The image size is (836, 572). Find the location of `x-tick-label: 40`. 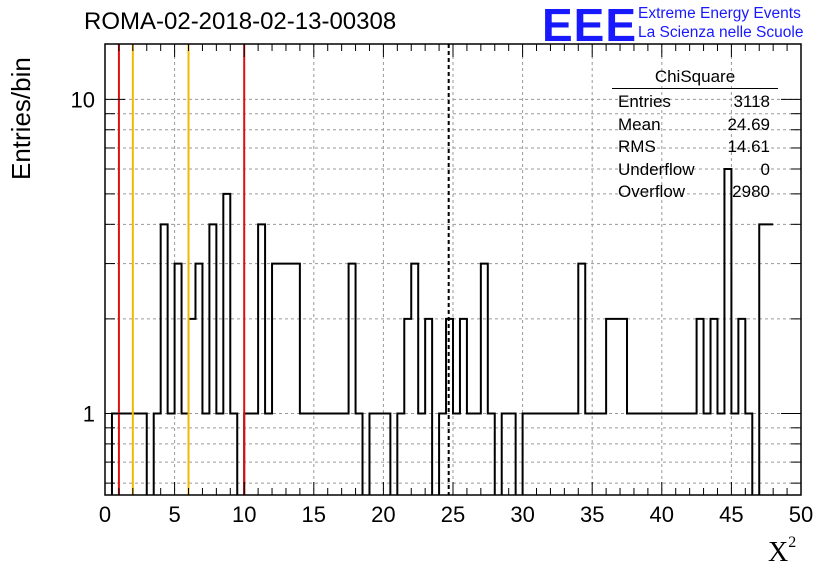

x-tick-label: 40 is located at coordinates (662, 514).